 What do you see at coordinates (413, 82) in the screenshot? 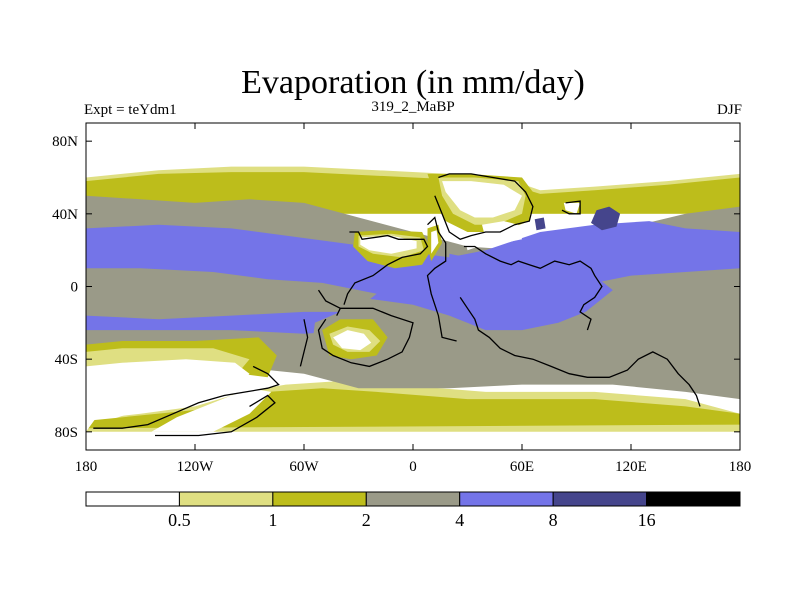
I see `chart-title: Evaporation (in mm/day)` at bounding box center [413, 82].